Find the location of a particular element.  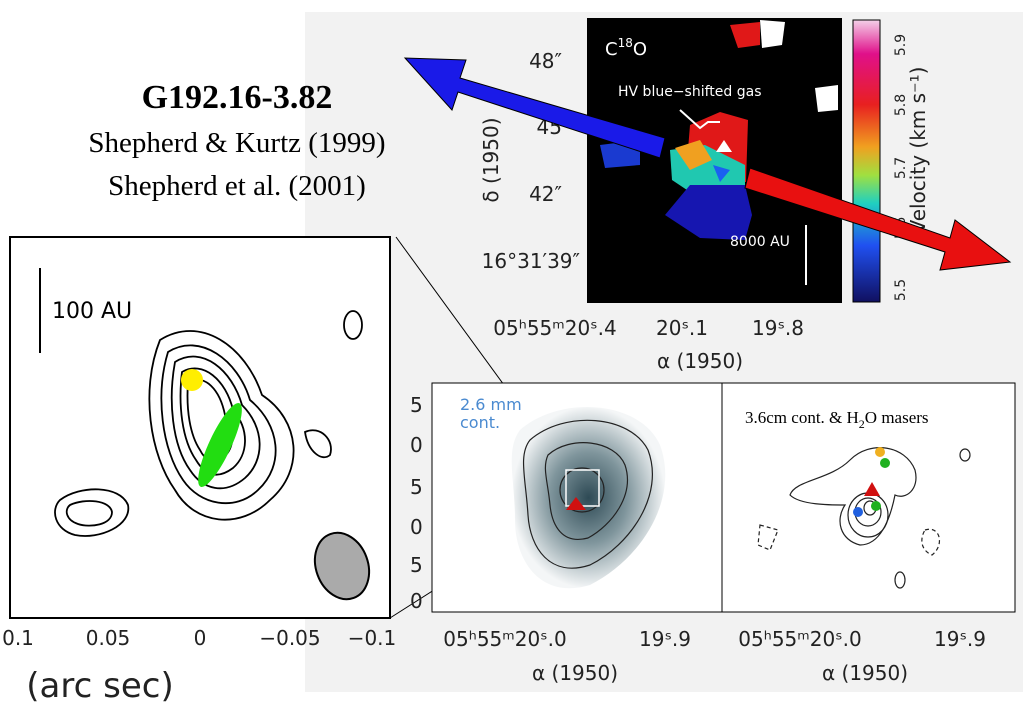

species-isotope: 18 is located at coordinates (625, 43).